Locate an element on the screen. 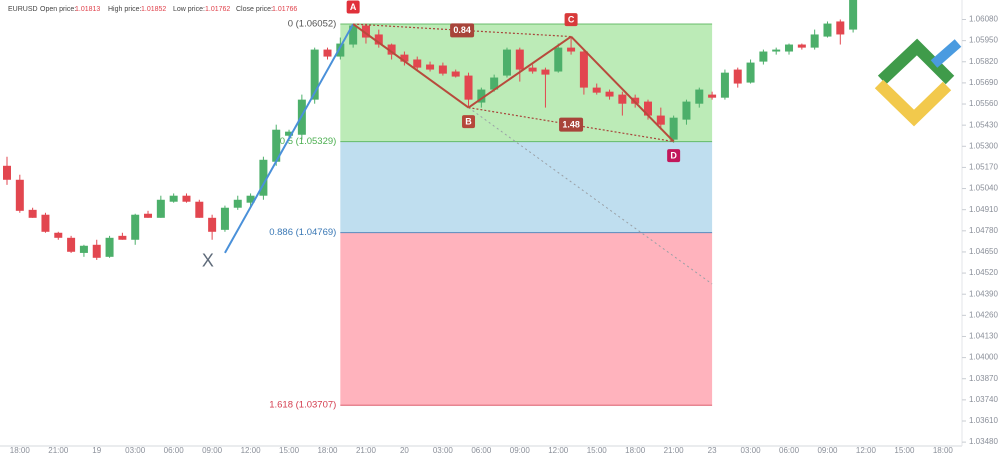 This screenshot has width=1000, height=457. y-tick-label: 1.05170 is located at coordinates (983, 167).